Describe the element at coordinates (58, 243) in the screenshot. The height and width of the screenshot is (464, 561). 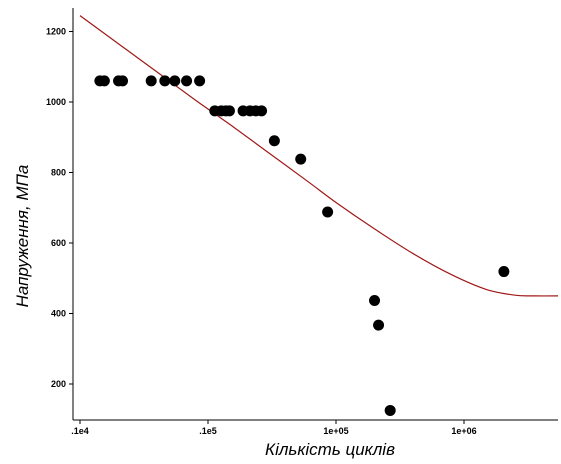
I see `y-tick-label: 600` at that location.